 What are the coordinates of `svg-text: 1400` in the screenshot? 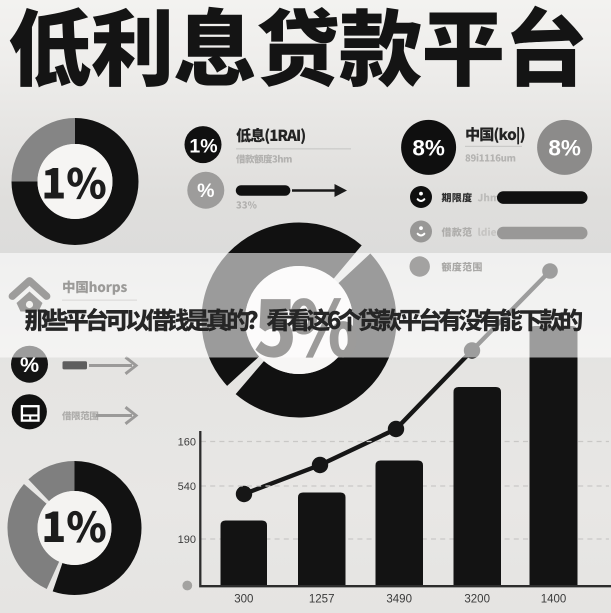 It's located at (554, 600).